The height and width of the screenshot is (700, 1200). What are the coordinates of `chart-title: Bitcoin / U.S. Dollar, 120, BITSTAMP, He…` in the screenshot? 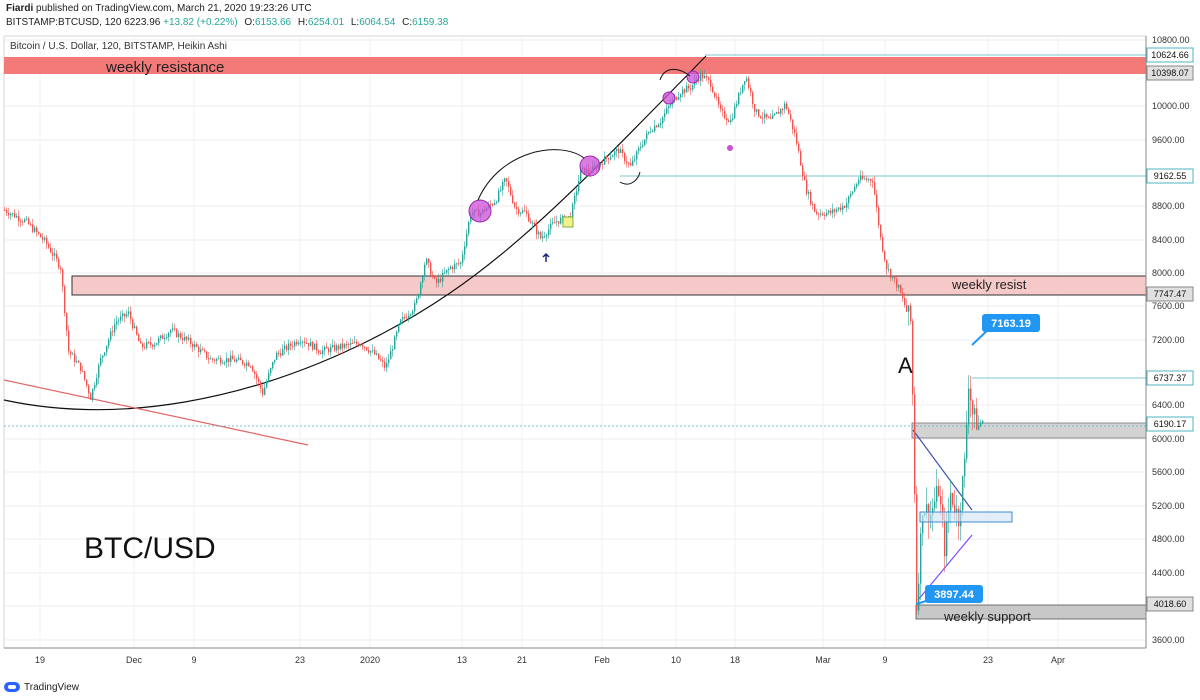 It's located at (118, 46).